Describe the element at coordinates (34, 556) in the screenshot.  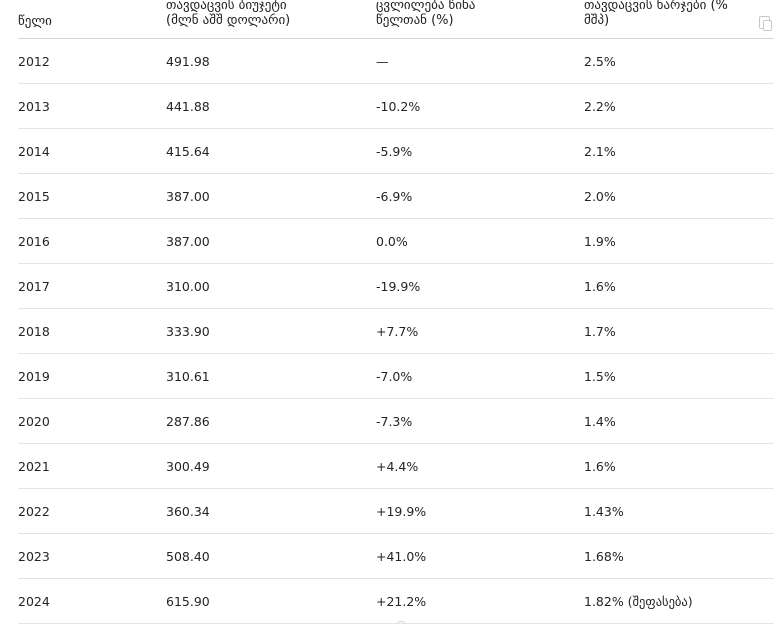
I see `cell-year: 2023` at that location.